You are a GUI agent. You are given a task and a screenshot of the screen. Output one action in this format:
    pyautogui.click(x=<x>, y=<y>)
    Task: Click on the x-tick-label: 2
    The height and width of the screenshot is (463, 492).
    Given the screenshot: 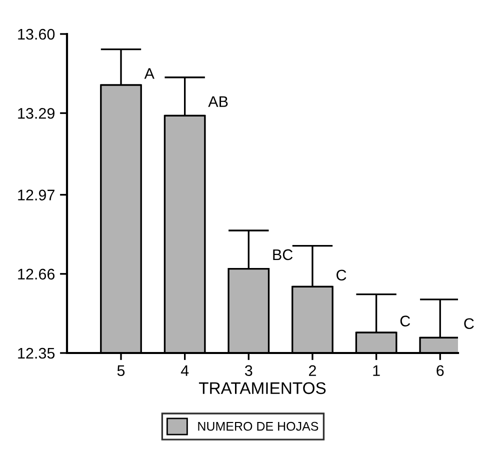 What is the action you would take?
    pyautogui.click(x=312, y=370)
    